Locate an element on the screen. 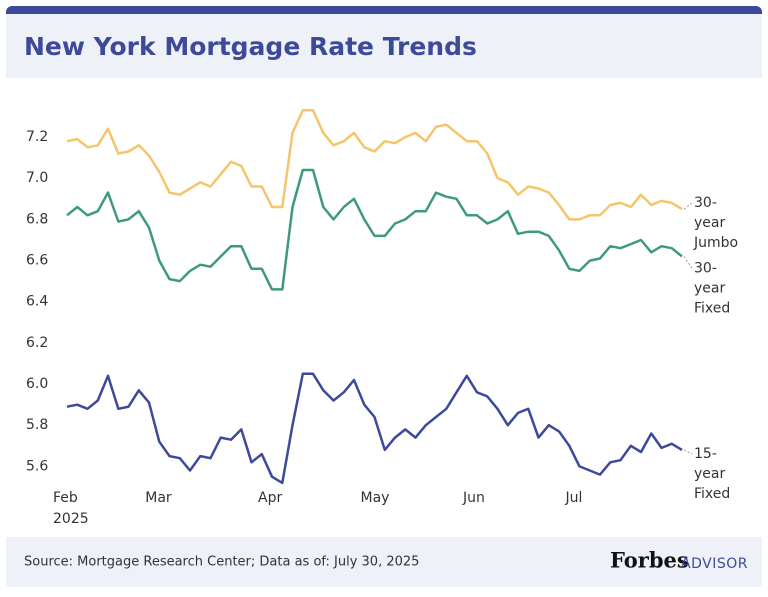  x-tick-label: Feb 2025 is located at coordinates (71, 508).